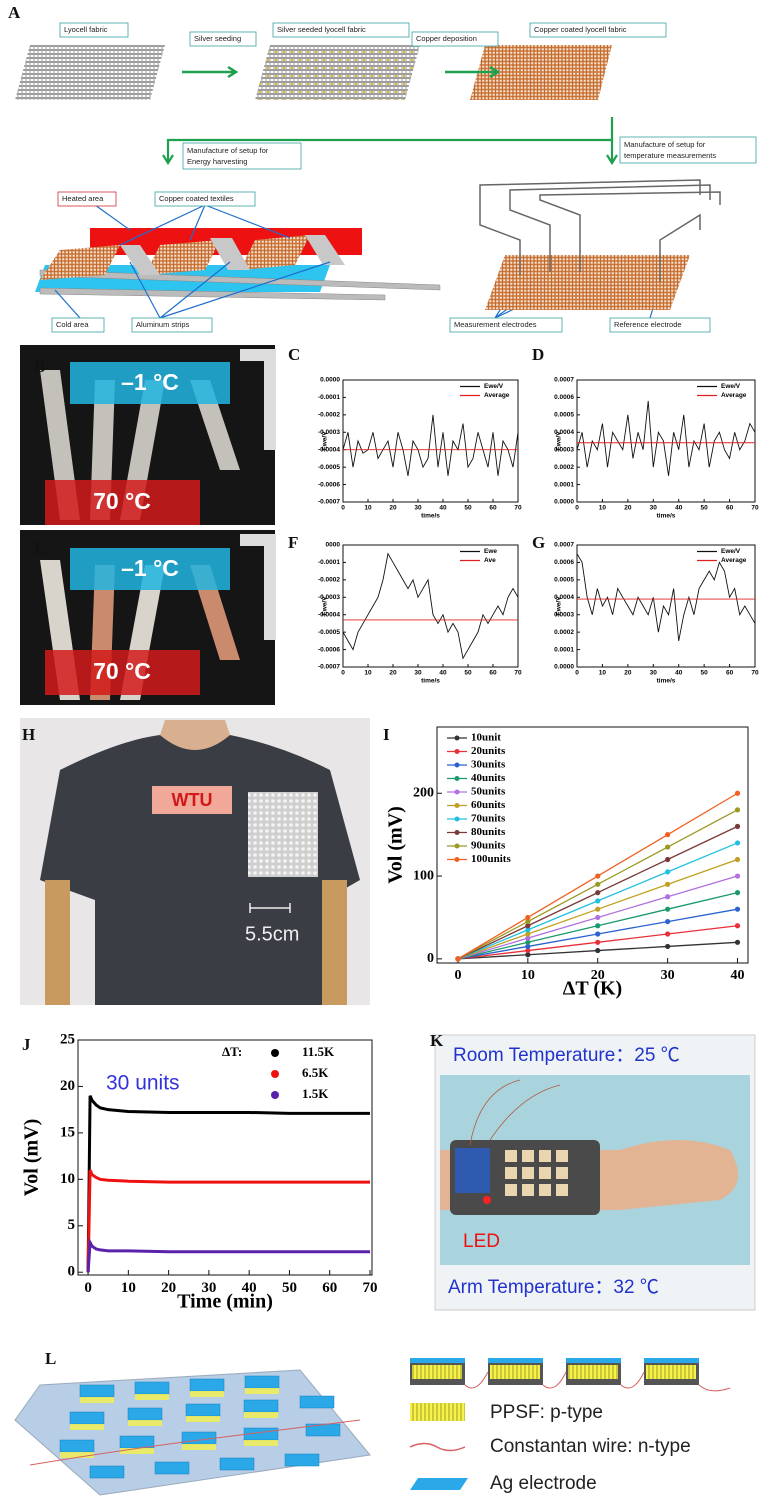 The width and height of the screenshot is (759, 1499). I want to click on step: Silver seeded lyocell fabric, so click(321, 29).